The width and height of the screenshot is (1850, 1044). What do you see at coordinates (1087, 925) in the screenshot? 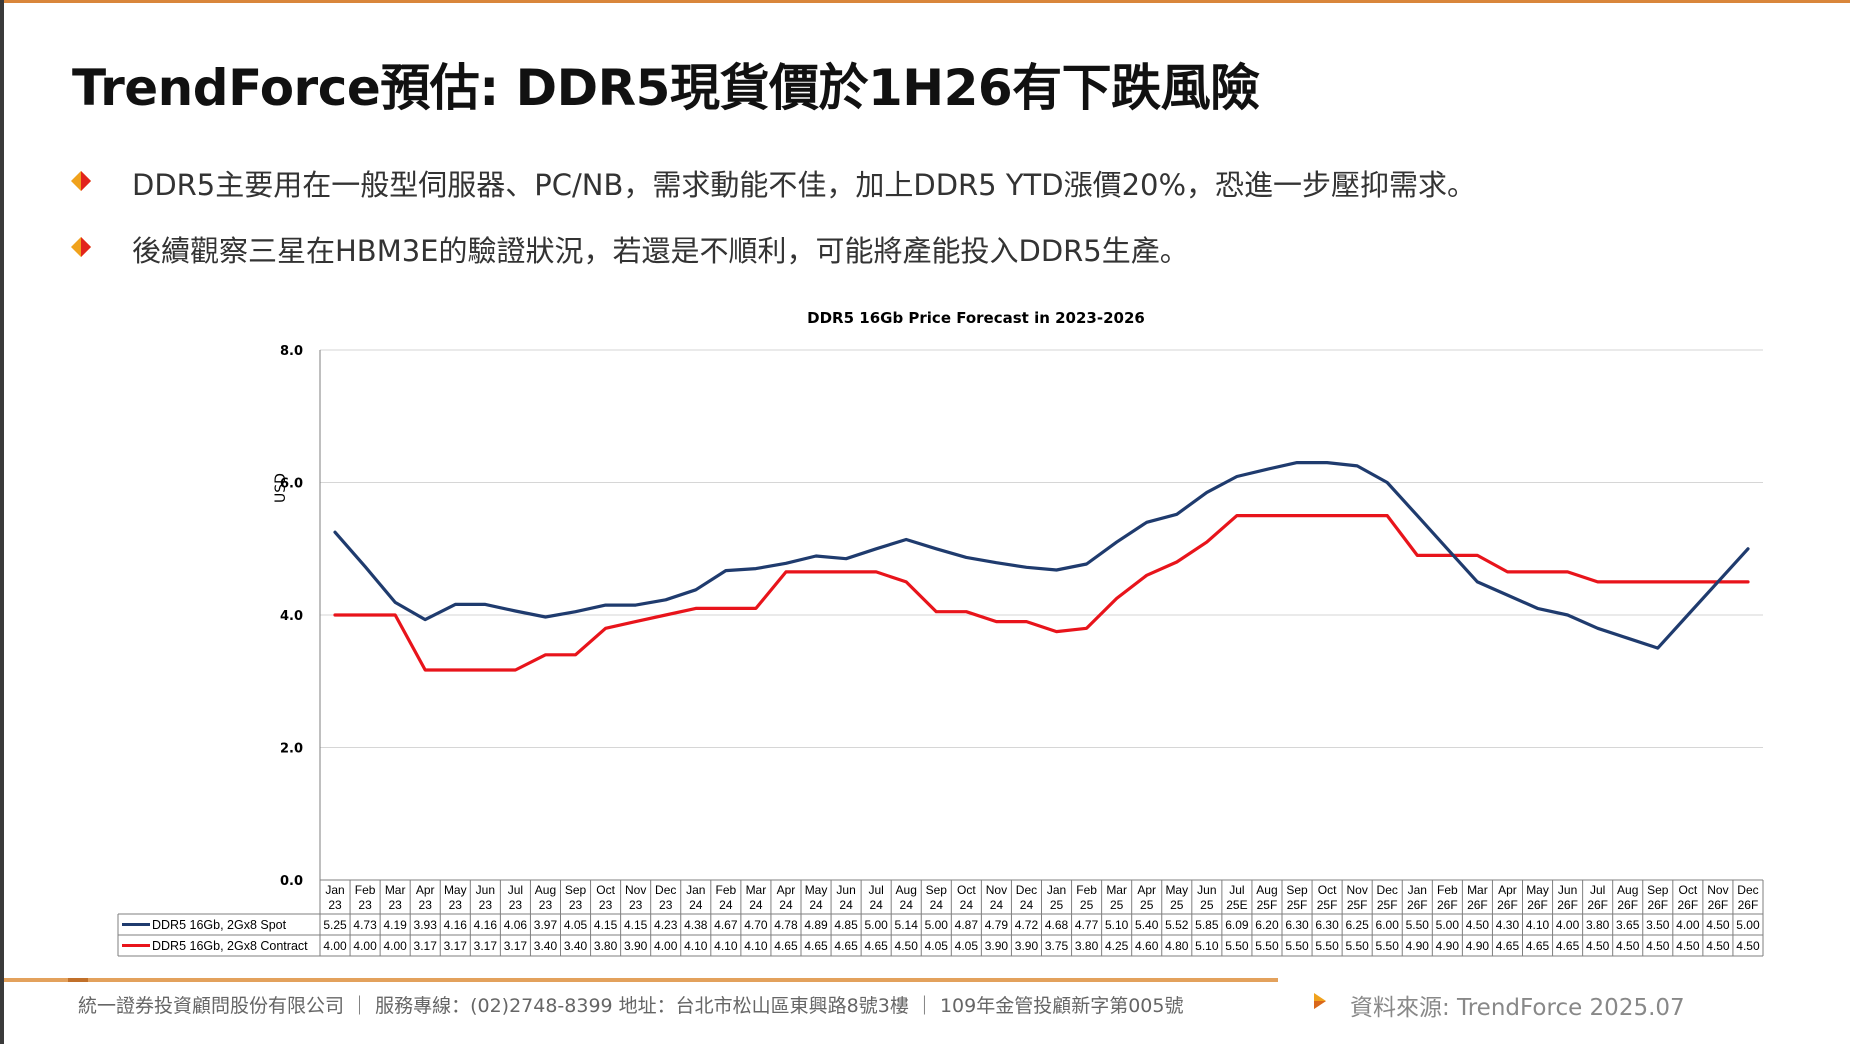
I see `data-label: 4.77` at bounding box center [1087, 925].